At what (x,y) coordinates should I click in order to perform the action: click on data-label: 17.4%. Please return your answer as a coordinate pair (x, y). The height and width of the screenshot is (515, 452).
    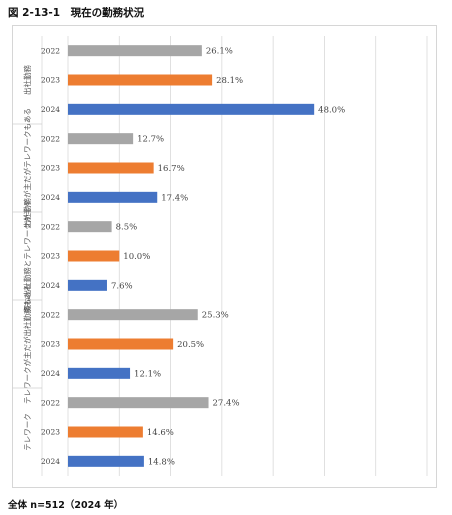
    Looking at the image, I should click on (174, 198).